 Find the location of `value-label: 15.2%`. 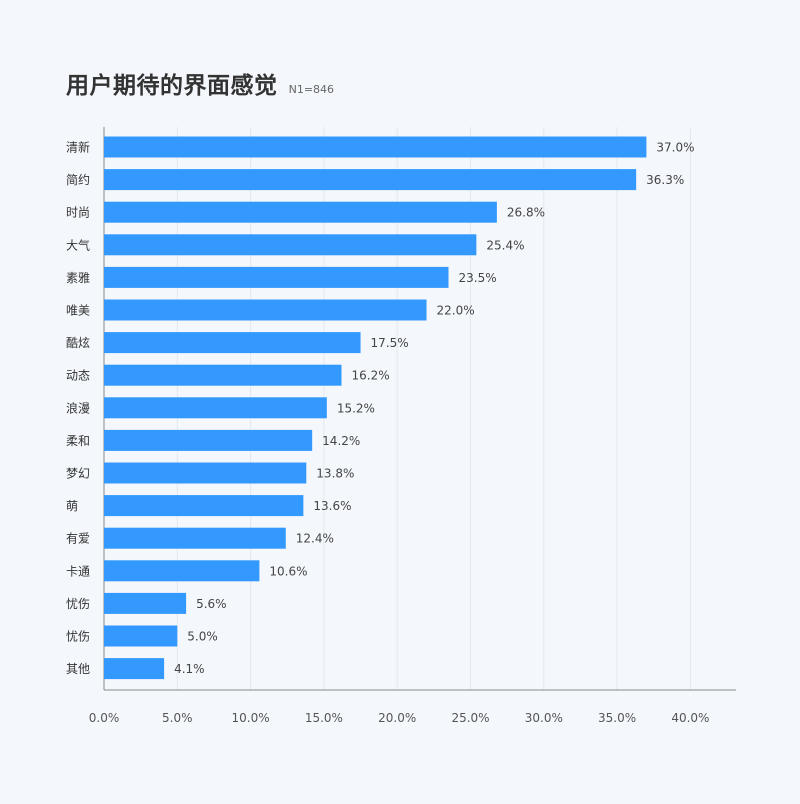

value-label: 15.2% is located at coordinates (356, 408).